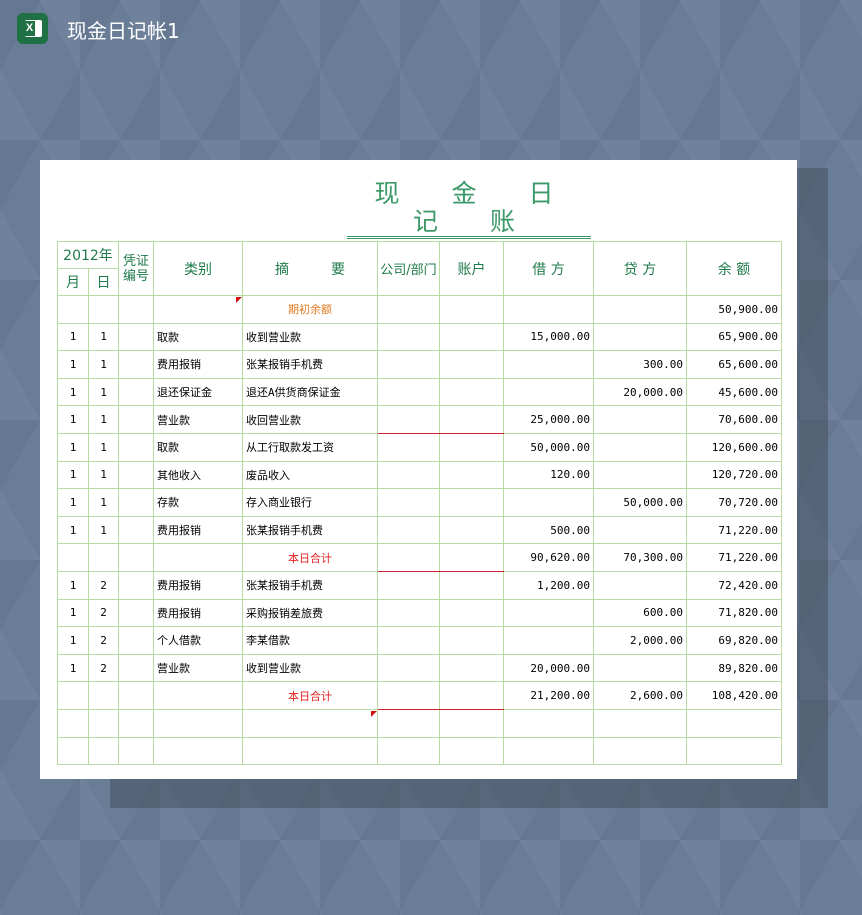  Describe the element at coordinates (734, 695) in the screenshot. I see `cell-bal: 108,420.00` at that location.